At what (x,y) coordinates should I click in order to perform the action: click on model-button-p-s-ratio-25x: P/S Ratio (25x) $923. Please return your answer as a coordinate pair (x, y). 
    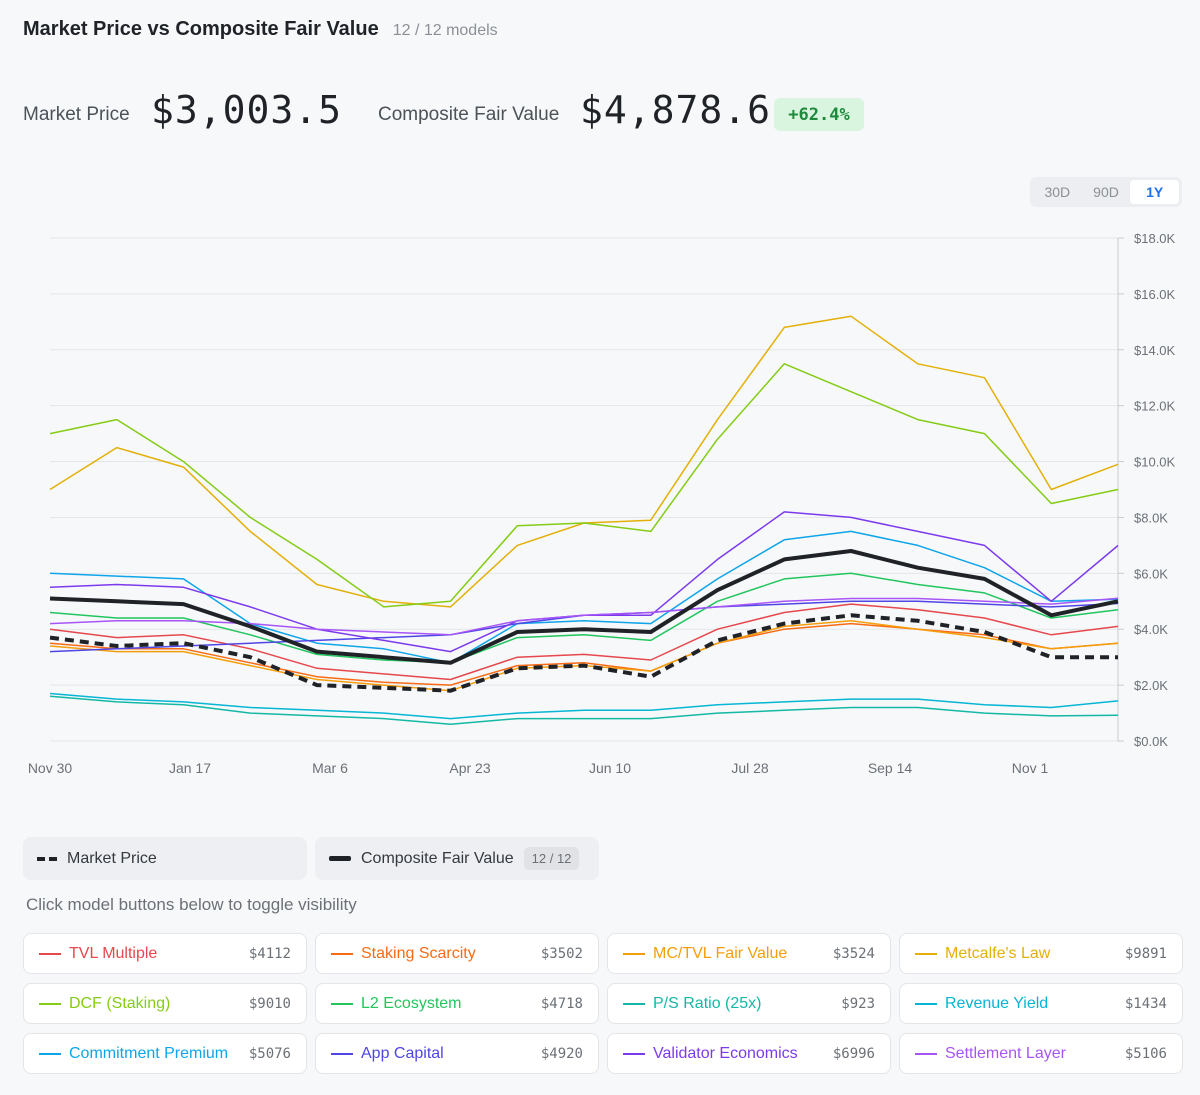
    Looking at the image, I should click on (749, 1003).